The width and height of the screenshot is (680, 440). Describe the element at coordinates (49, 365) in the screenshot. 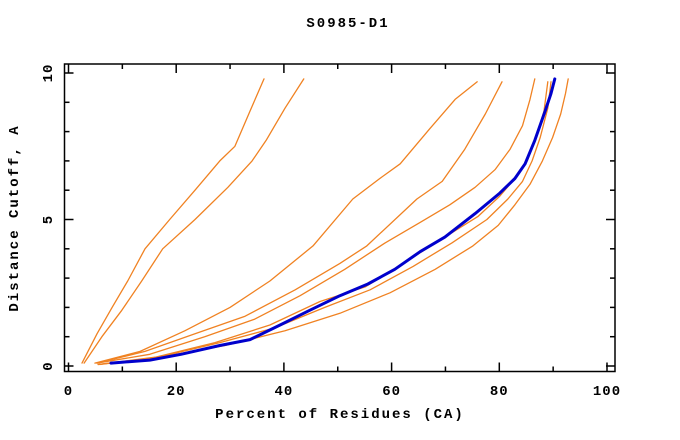

I see `y-tick-label: 0` at that location.